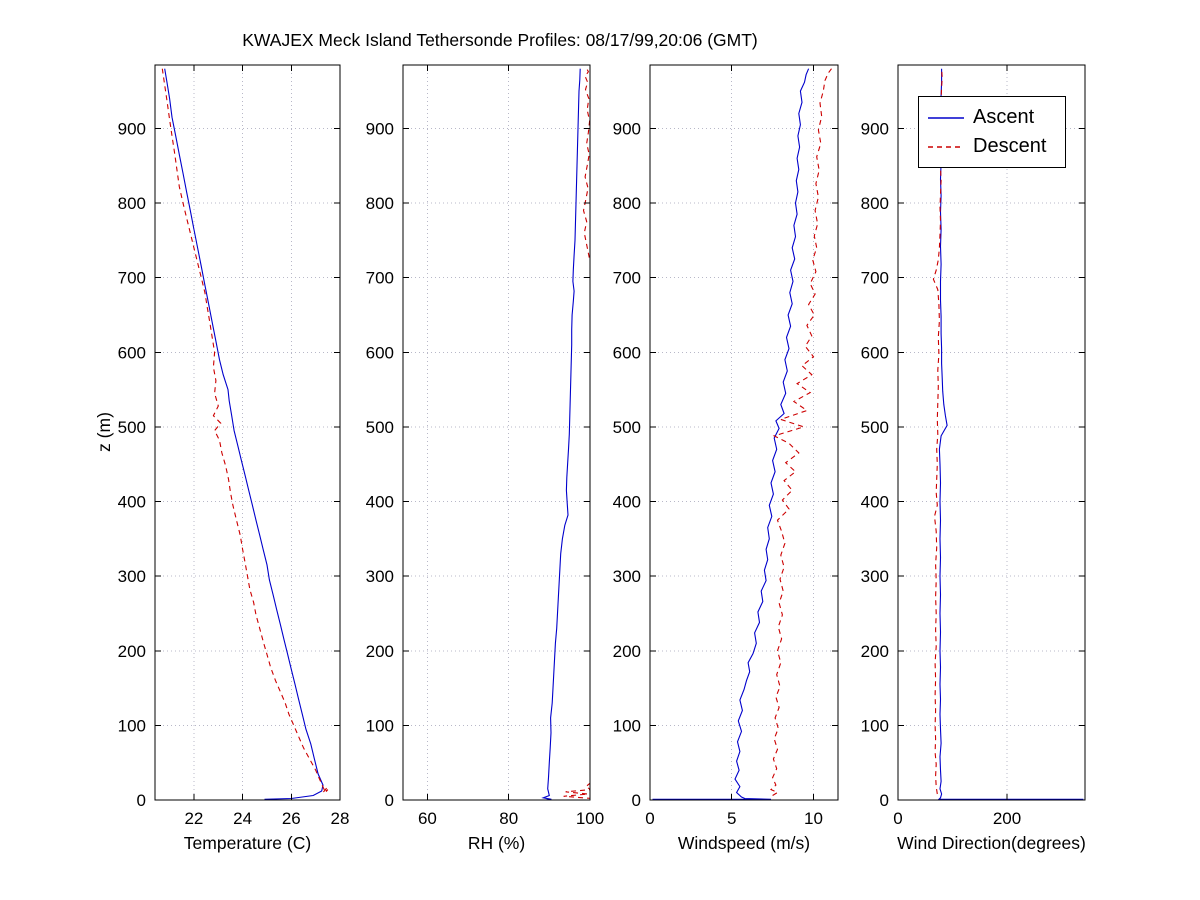  What do you see at coordinates (193, 818) in the screenshot?
I see `x-tick-label: 22` at bounding box center [193, 818].